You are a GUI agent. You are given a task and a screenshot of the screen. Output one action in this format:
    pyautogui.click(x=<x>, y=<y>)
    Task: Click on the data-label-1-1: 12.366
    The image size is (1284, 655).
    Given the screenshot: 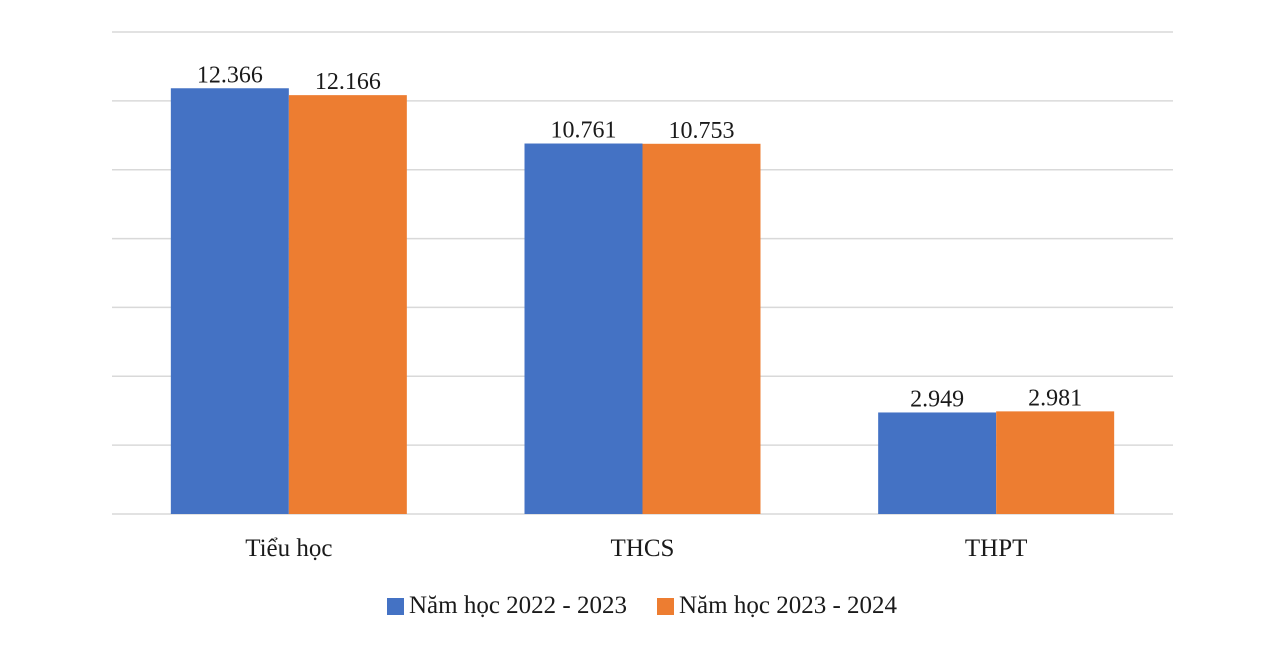 What is the action you would take?
    pyautogui.click(x=230, y=75)
    